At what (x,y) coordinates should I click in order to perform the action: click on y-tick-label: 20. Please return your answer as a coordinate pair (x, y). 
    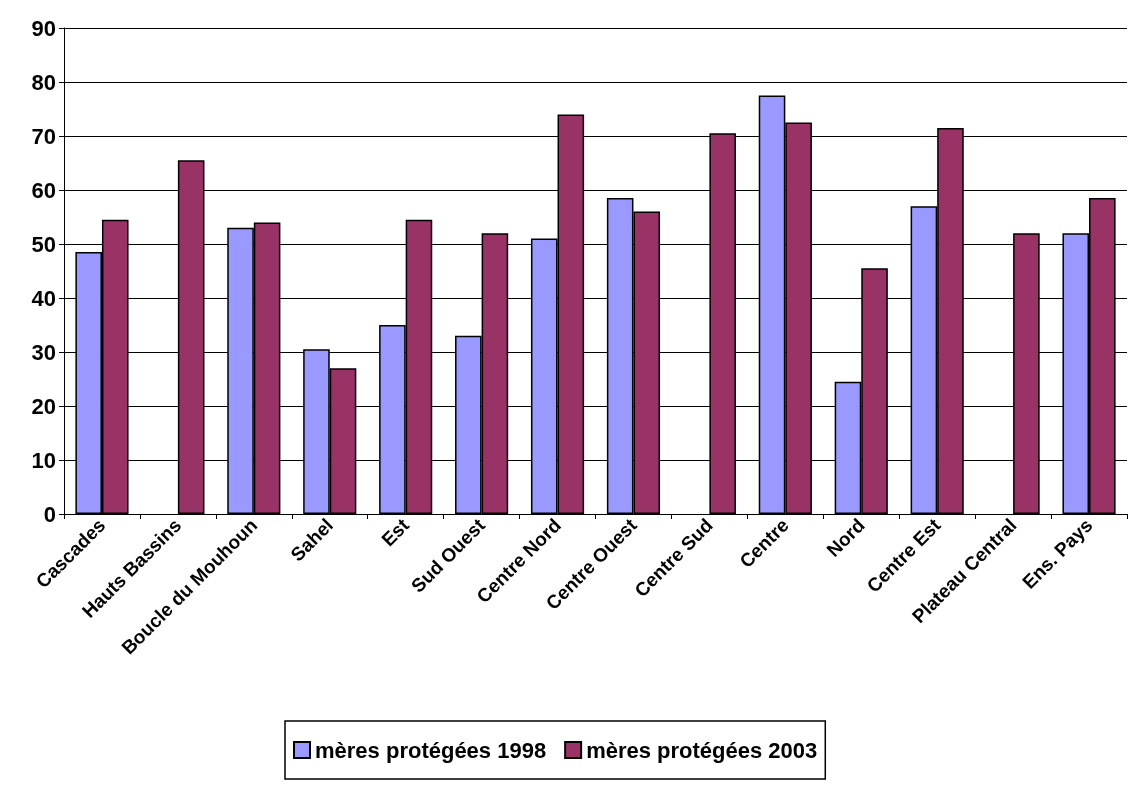
    Looking at the image, I should click on (43, 406).